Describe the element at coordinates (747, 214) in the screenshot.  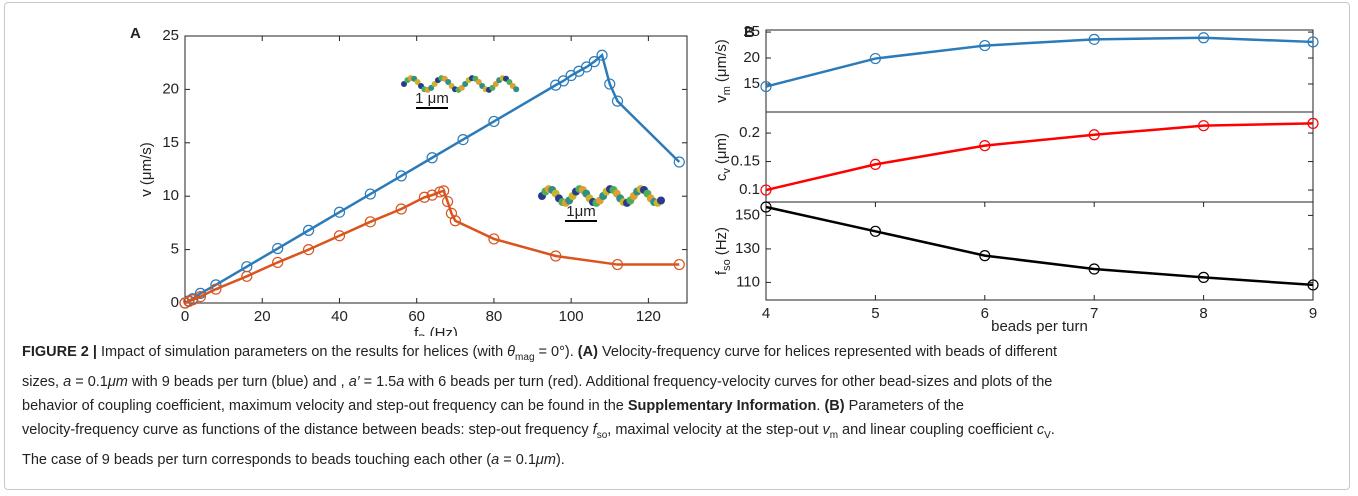
I see `y-tick-label: 150` at that location.